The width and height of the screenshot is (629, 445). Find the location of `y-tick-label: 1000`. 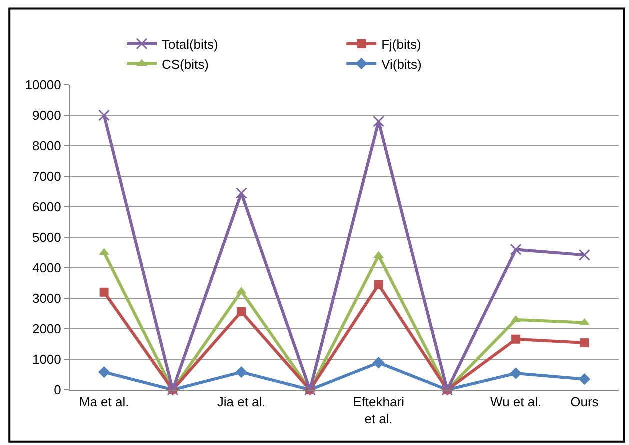

y-tick-label: 1000 is located at coordinates (47, 360).